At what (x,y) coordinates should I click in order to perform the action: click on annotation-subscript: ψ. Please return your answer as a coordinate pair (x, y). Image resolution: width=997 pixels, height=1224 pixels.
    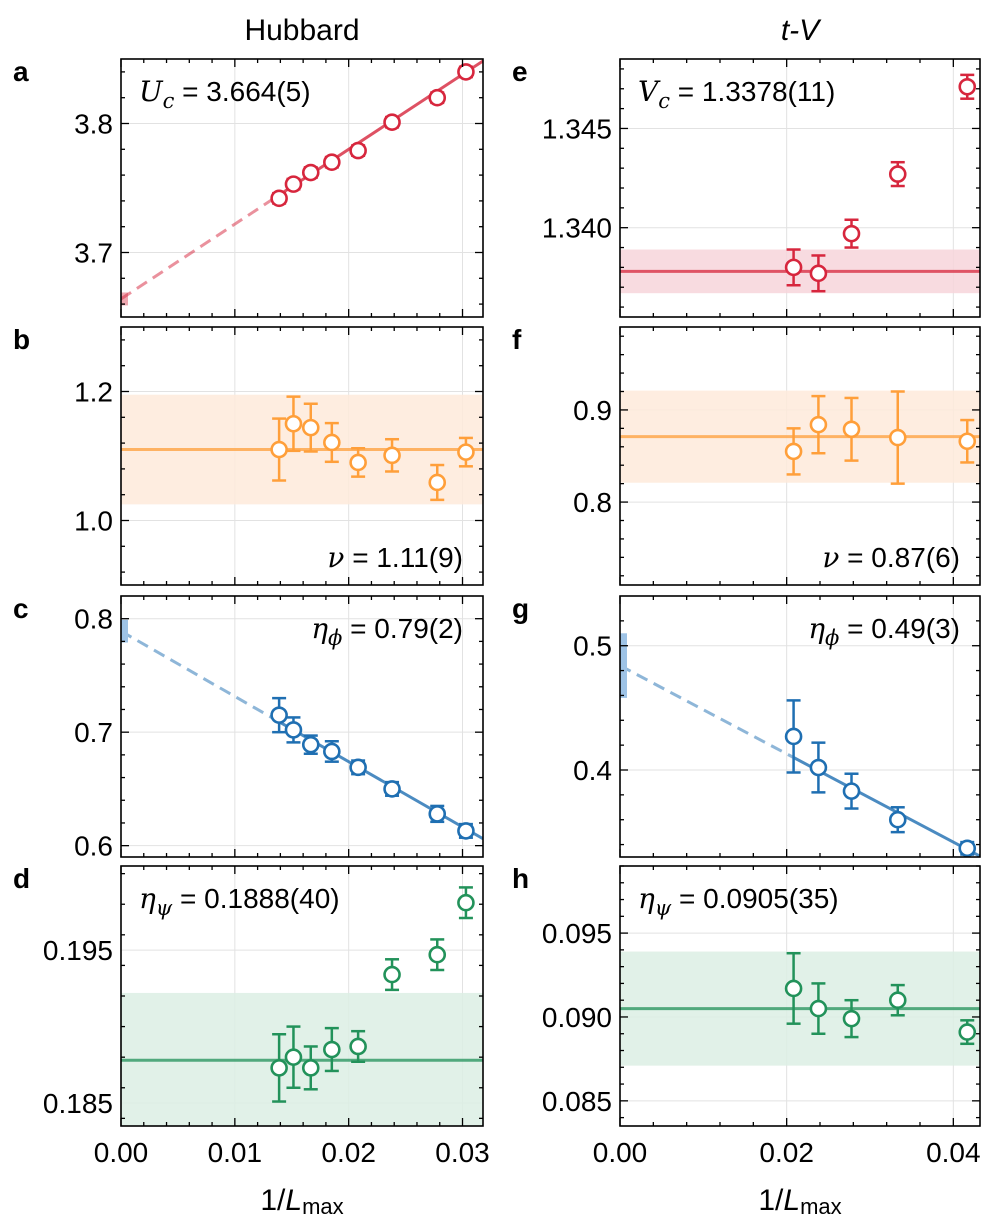
    Looking at the image, I should click on (663, 908).